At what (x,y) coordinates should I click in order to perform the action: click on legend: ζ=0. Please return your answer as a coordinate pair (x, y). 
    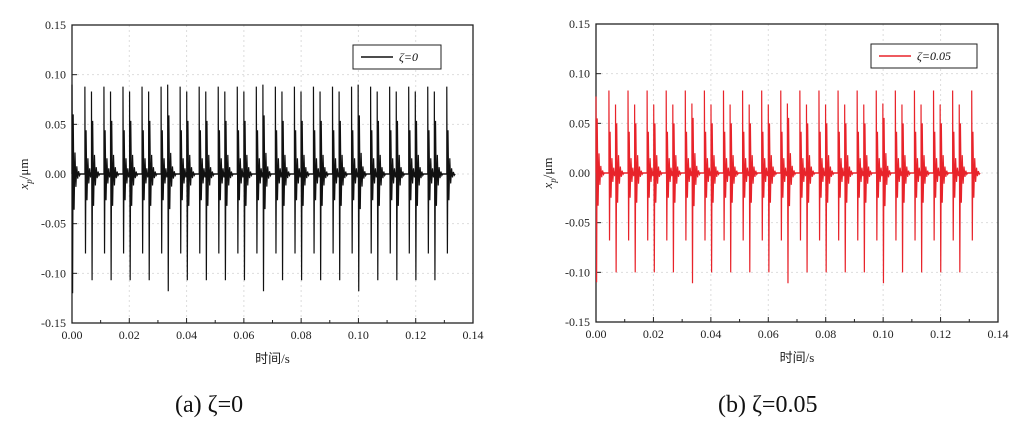
    Looking at the image, I should click on (397, 57).